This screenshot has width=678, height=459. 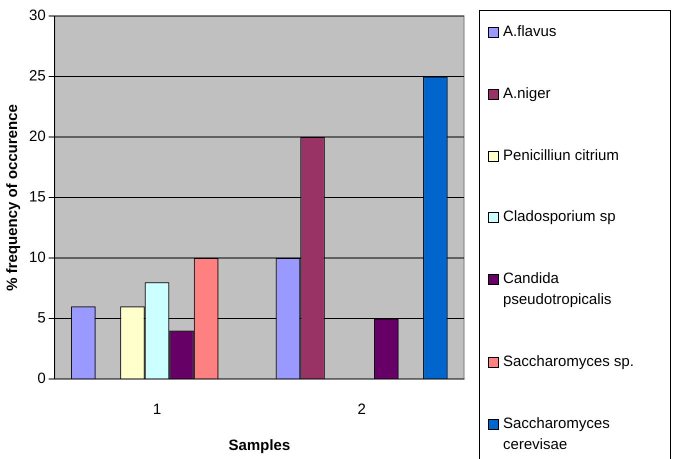 I want to click on y-tick-label: 0, so click(x=41, y=379).